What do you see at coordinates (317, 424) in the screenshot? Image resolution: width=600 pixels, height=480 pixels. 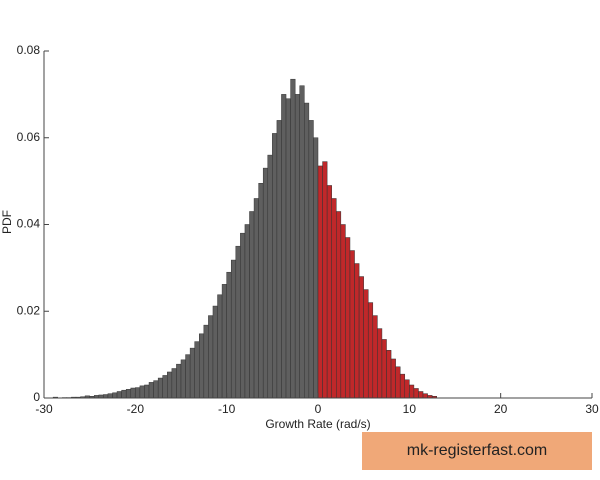 I see `x-axis-label: Growth Rate (rad/s)` at bounding box center [317, 424].